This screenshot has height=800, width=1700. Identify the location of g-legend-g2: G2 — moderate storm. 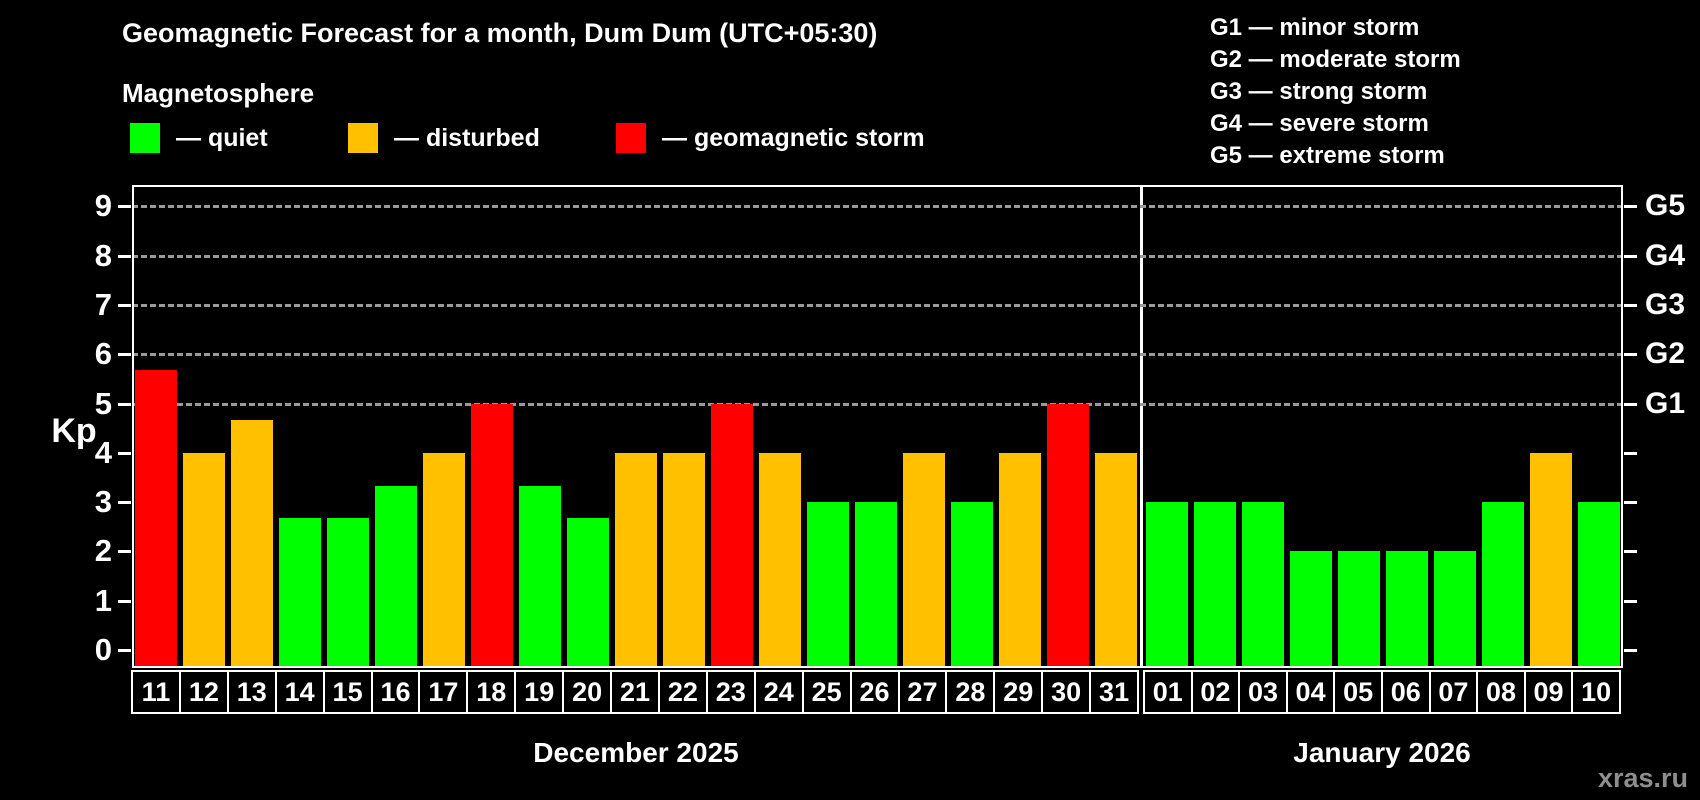
(1335, 59).